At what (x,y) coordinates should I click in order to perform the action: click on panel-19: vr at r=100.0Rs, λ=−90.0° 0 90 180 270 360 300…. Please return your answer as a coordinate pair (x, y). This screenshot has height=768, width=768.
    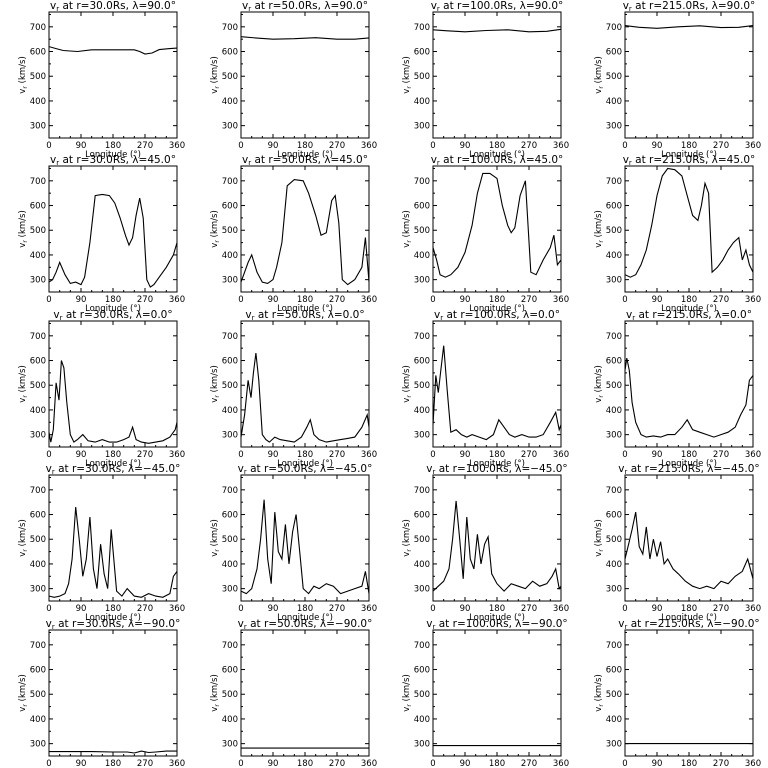
    Looking at the image, I should click on (485, 693).